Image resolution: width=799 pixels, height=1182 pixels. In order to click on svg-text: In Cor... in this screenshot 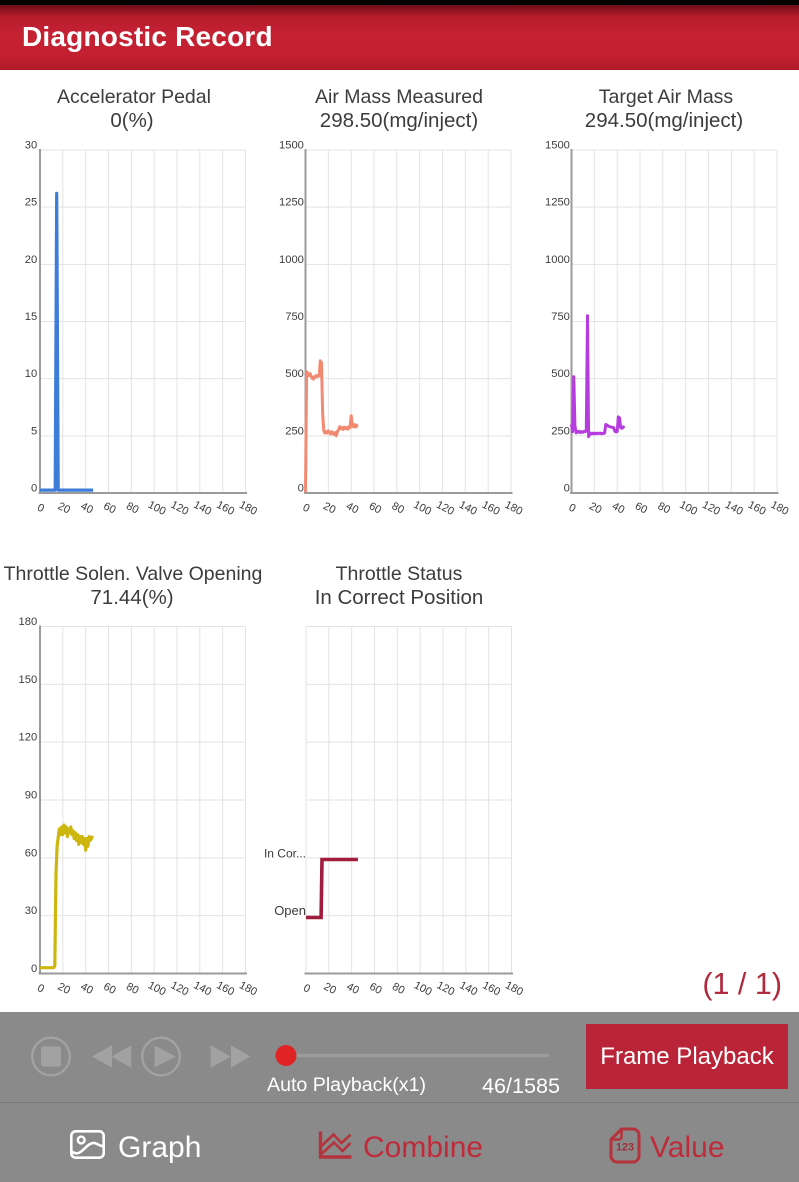, I will do `click(285, 854)`.